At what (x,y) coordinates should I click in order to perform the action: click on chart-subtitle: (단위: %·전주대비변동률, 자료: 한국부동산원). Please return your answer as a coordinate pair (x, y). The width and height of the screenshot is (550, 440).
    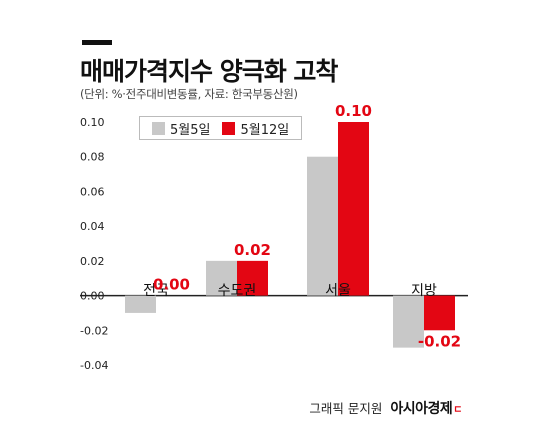
    Looking at the image, I should click on (189, 94).